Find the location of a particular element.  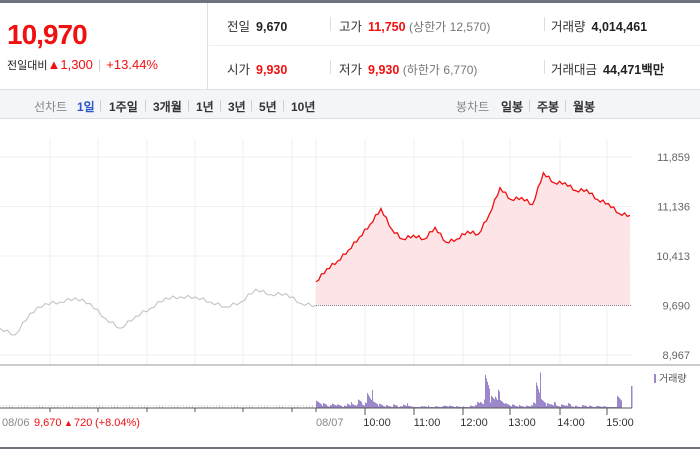

tab-3m: 3개월 is located at coordinates (167, 107).